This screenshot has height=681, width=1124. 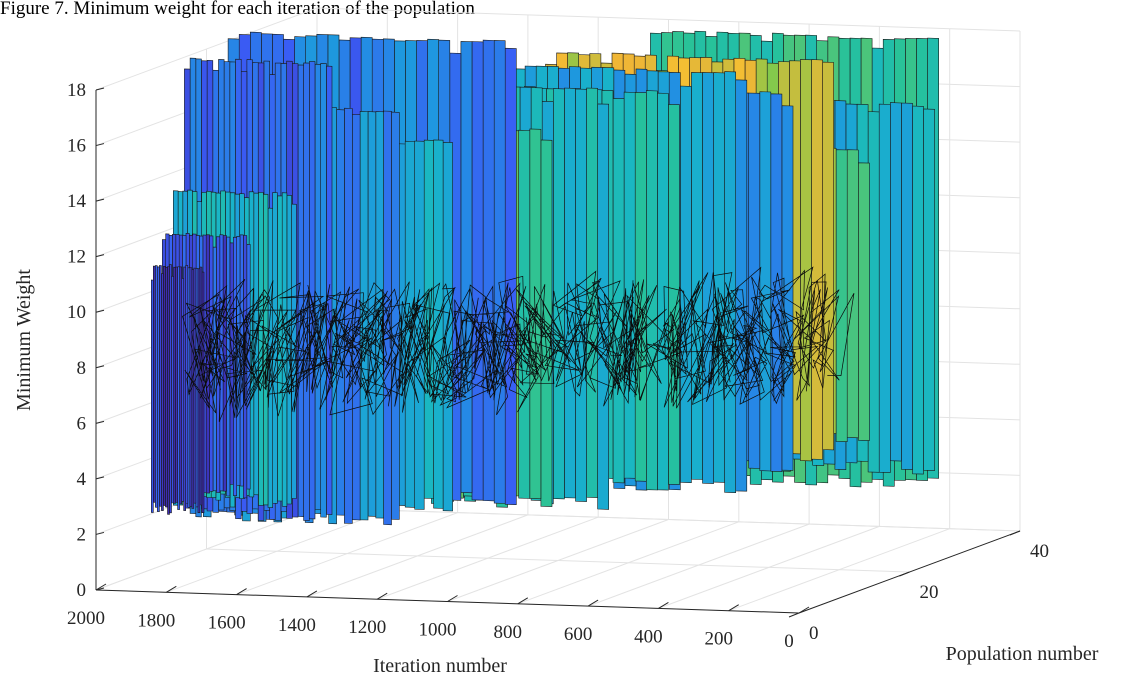 I want to click on x-tick-label: 1000, so click(x=438, y=630).